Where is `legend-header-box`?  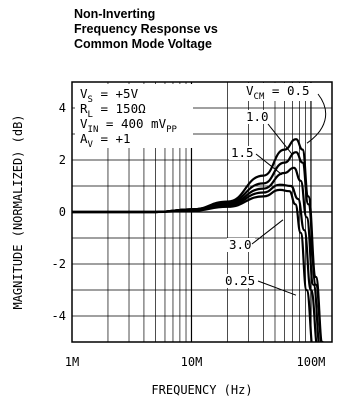
legend-header-box is located at coordinates (286, 92).